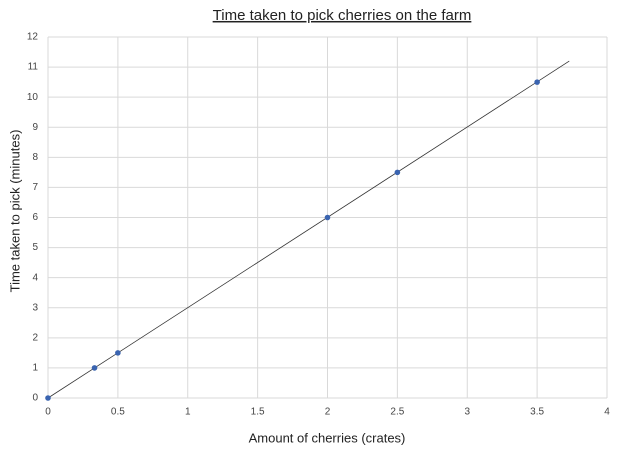  Describe the element at coordinates (35, 217) in the screenshot. I see `y-tick-label: 6` at that location.